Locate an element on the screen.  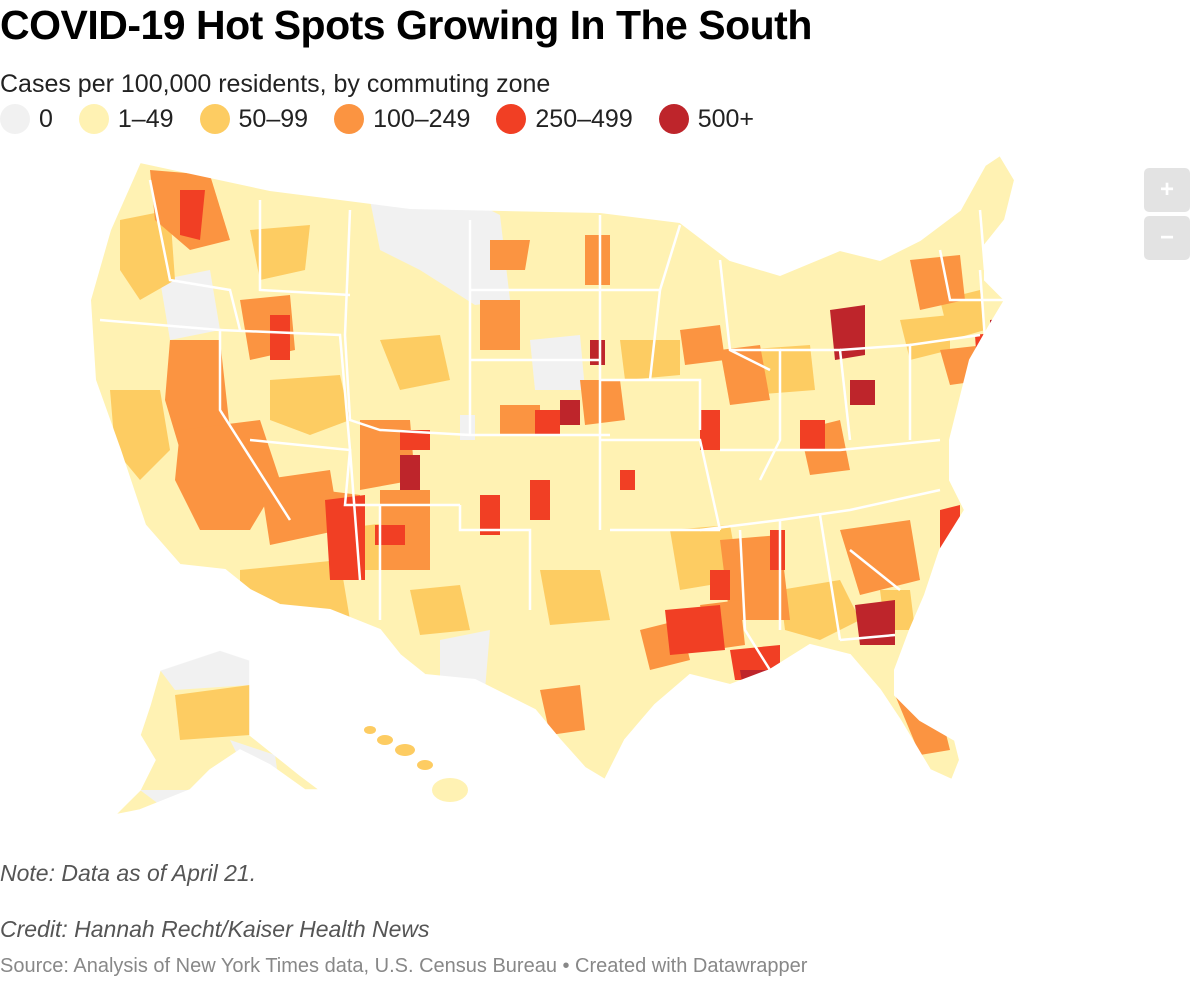
legend-item-100-249: 100–249 is located at coordinates (402, 119).